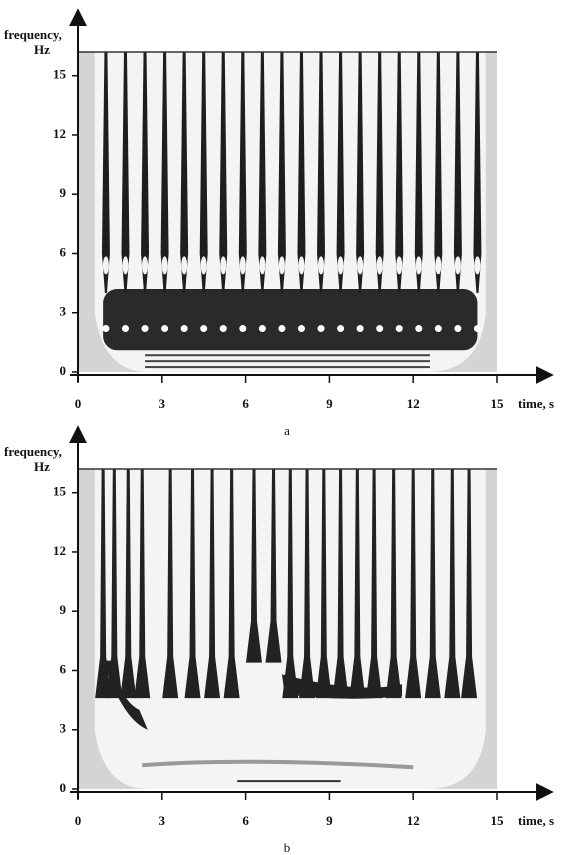 The image size is (574, 855). What do you see at coordinates (125, 695) in the screenshot?
I see `dark-blob` at bounding box center [125, 695].